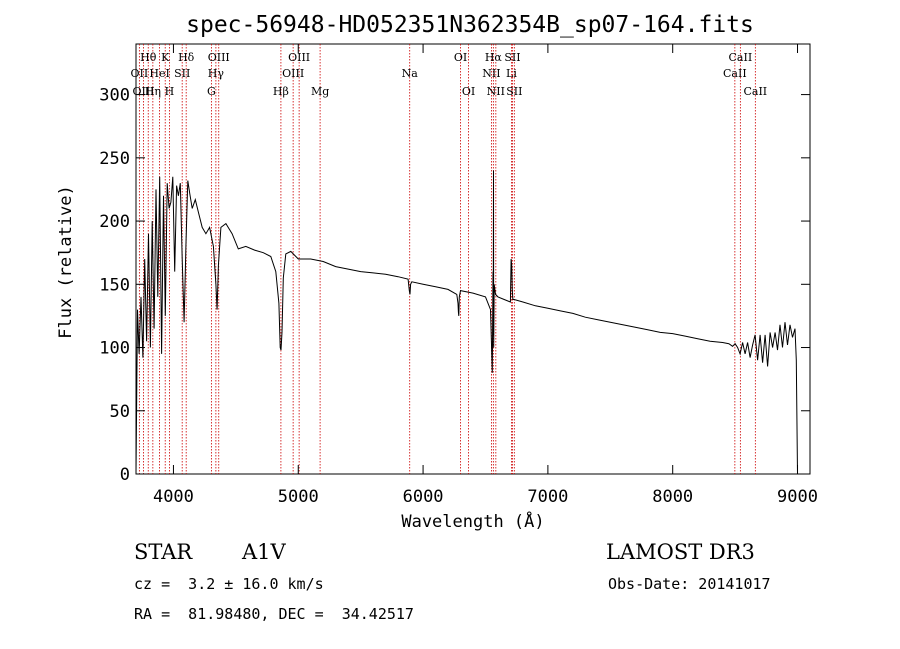 Image resolution: width=900 pixels, height=649 pixels. Describe the element at coordinates (741, 57) in the screenshot. I see `line-marker-label-25: CaII` at that location.